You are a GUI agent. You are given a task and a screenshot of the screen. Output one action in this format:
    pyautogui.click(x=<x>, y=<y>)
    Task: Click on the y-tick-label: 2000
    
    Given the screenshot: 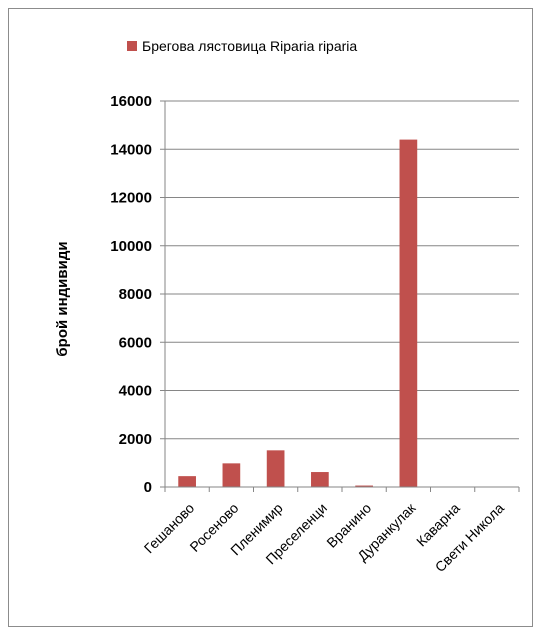 What is the action you would take?
    pyautogui.click(x=135, y=439)
    